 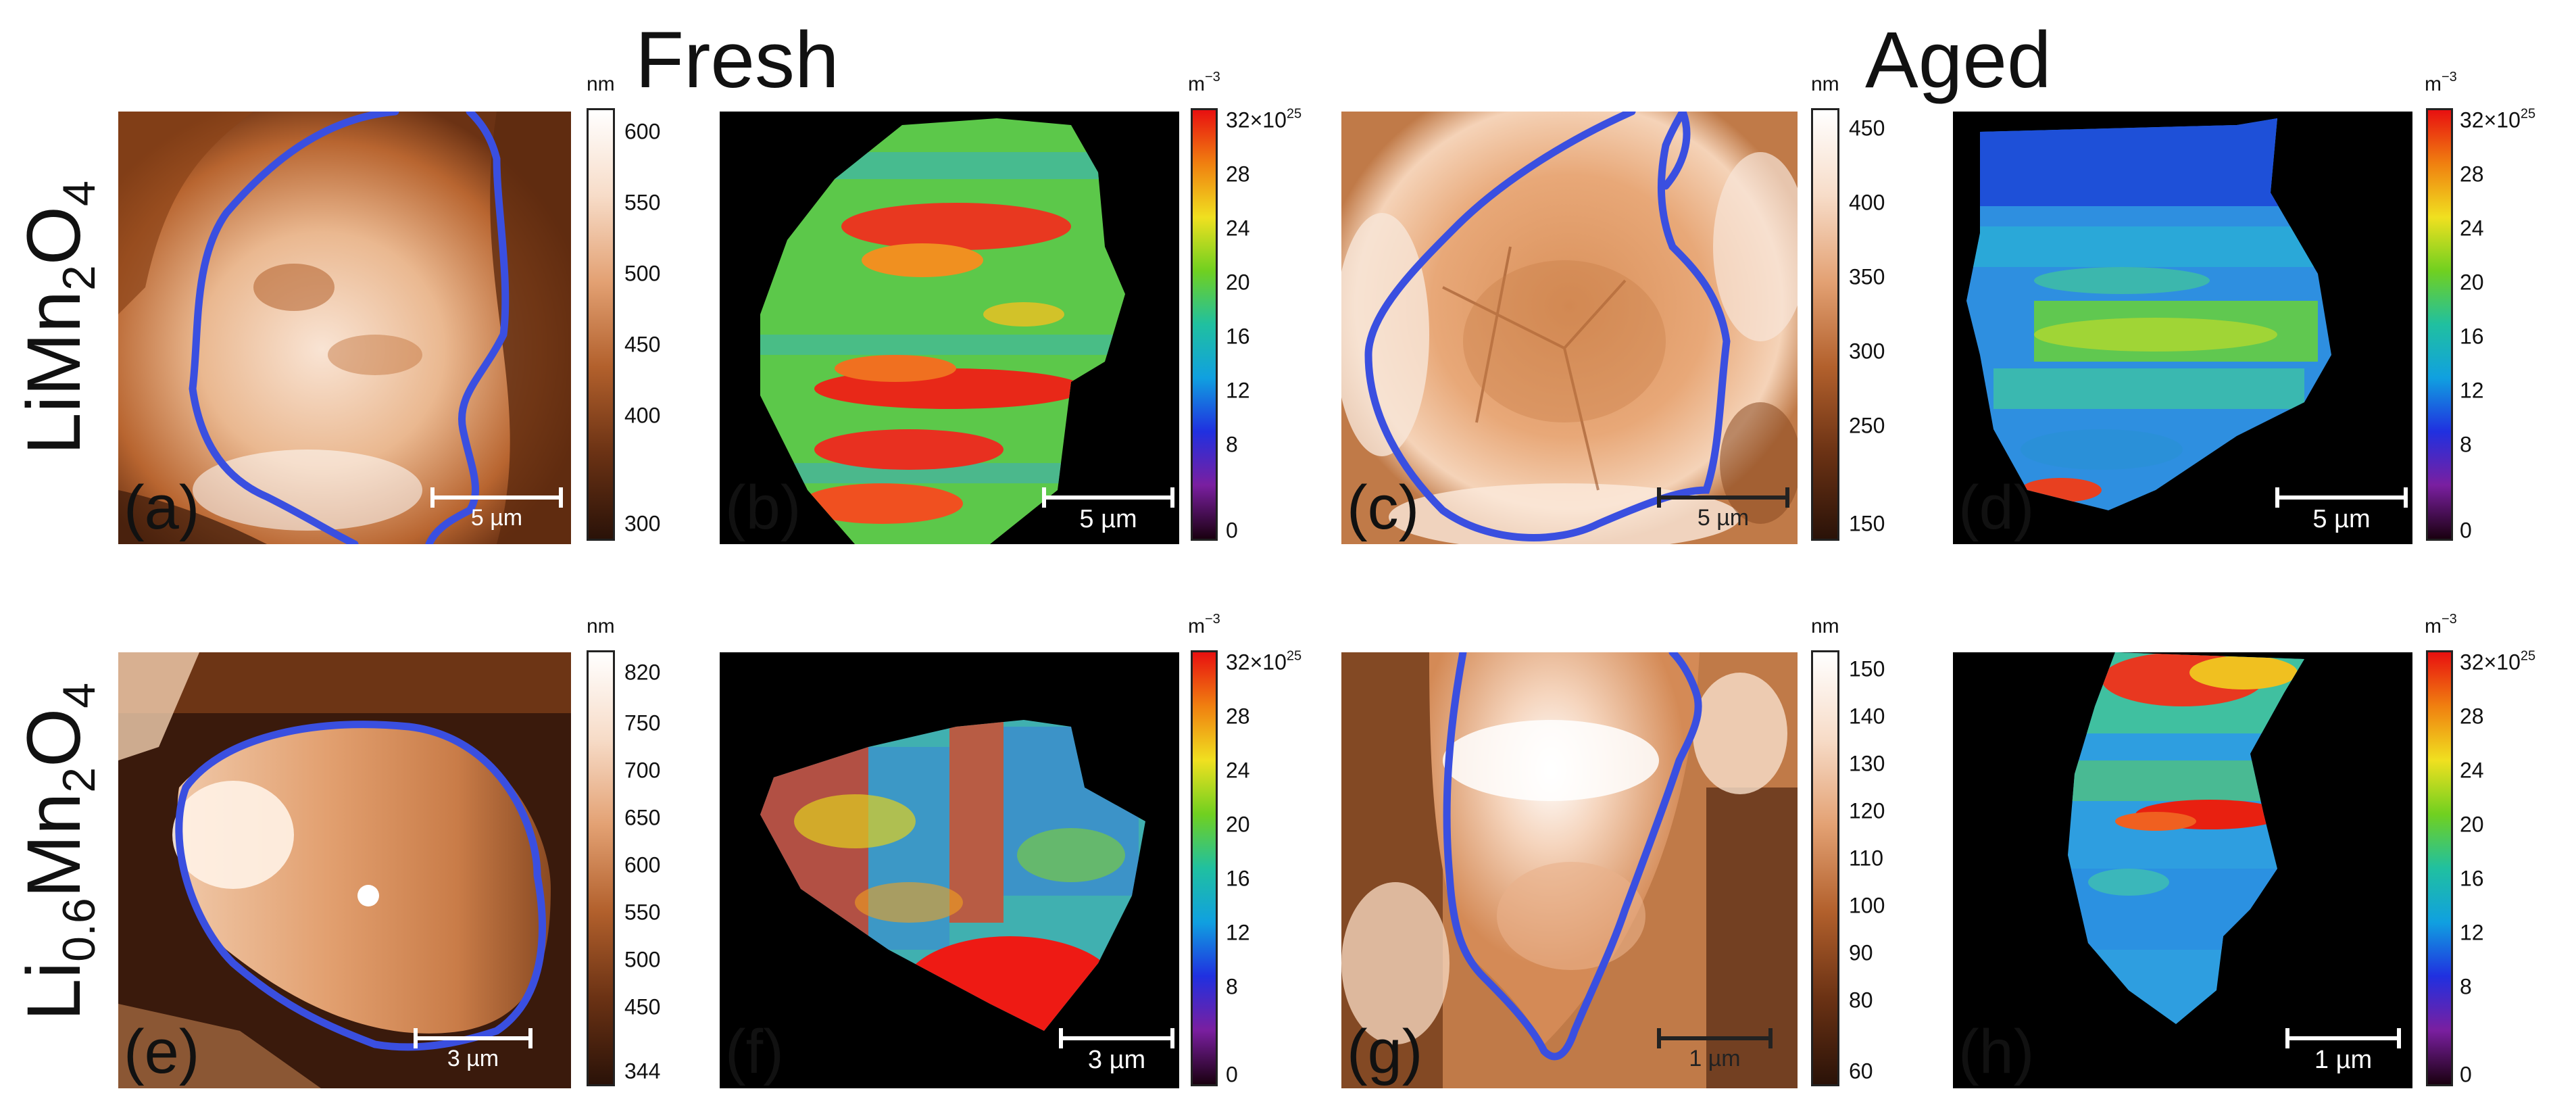 I want to click on density-image-h, so click(x=2186, y=838).